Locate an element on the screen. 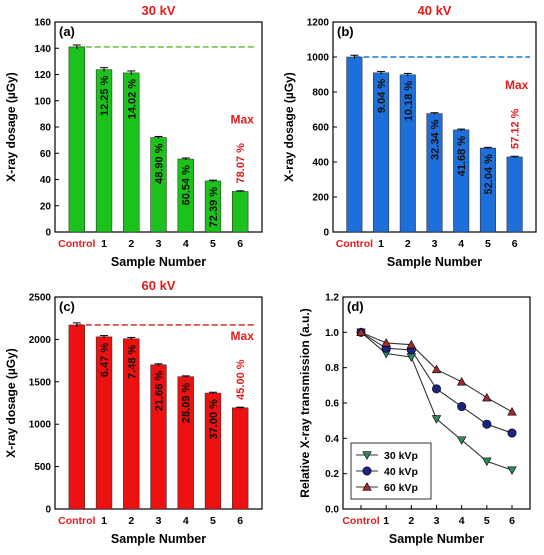 The width and height of the screenshot is (544, 555). y-tick-label: 160 is located at coordinates (42, 23).